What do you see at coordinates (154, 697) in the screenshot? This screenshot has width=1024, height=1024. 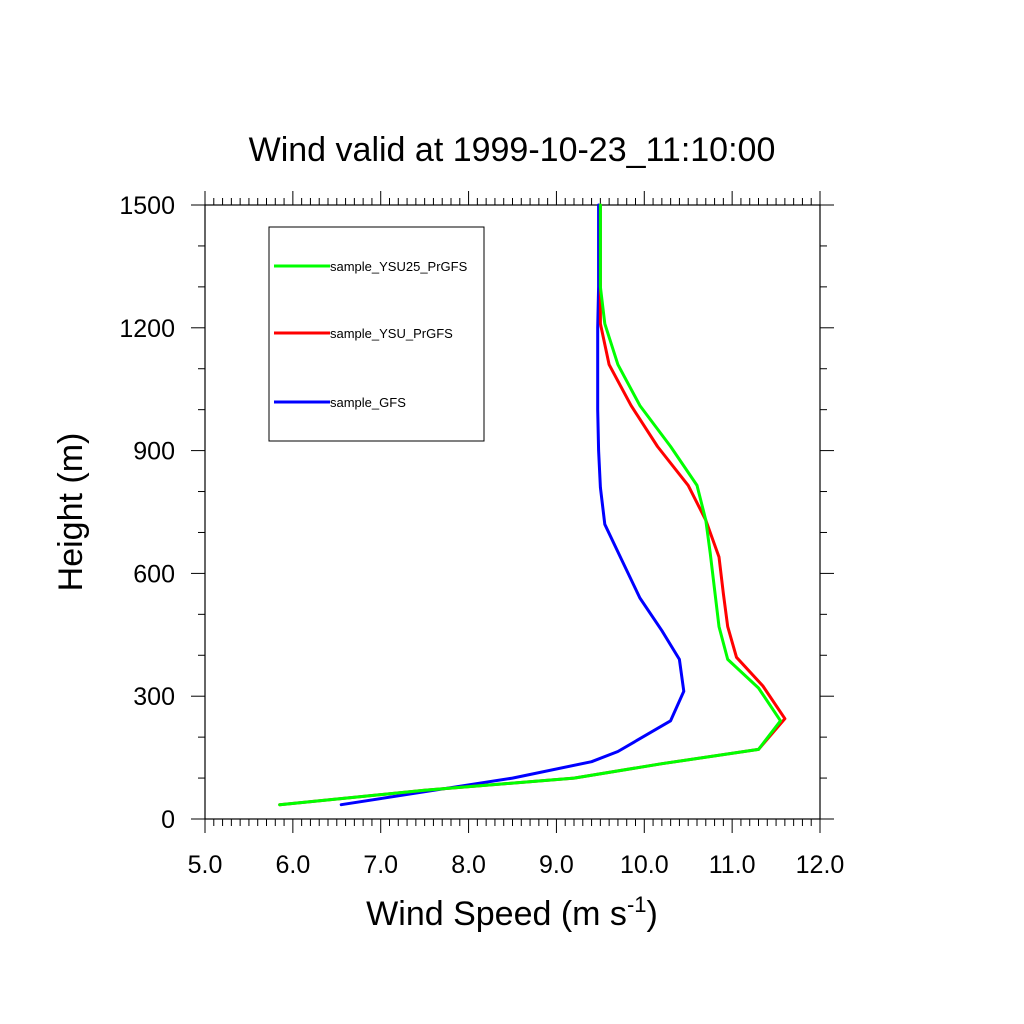 I see `y-tick-label: 300` at bounding box center [154, 697].